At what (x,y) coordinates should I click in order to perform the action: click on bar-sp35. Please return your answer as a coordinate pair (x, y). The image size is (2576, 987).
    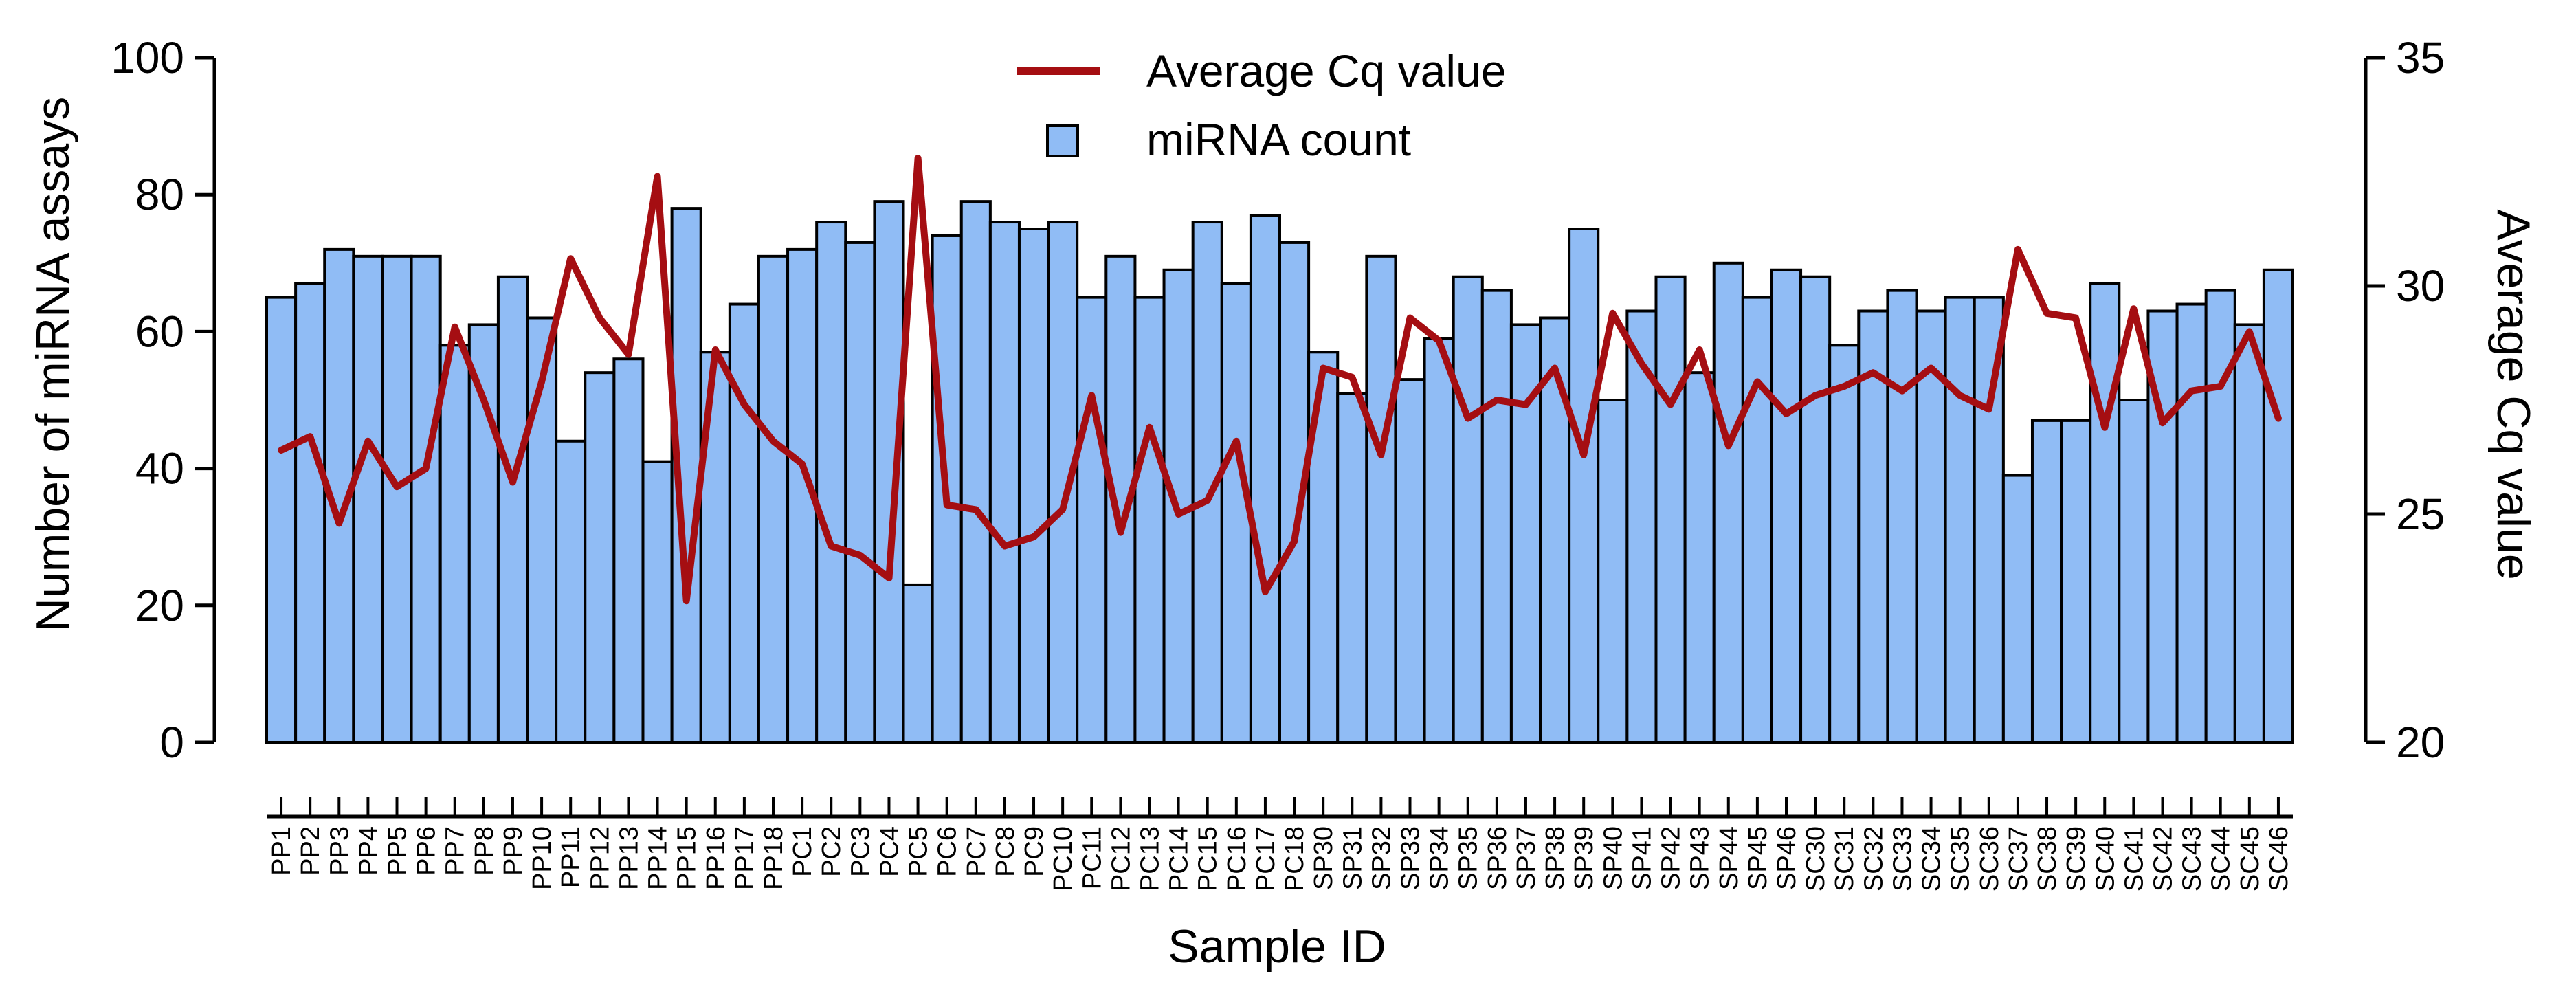
    Looking at the image, I should click on (1468, 509).